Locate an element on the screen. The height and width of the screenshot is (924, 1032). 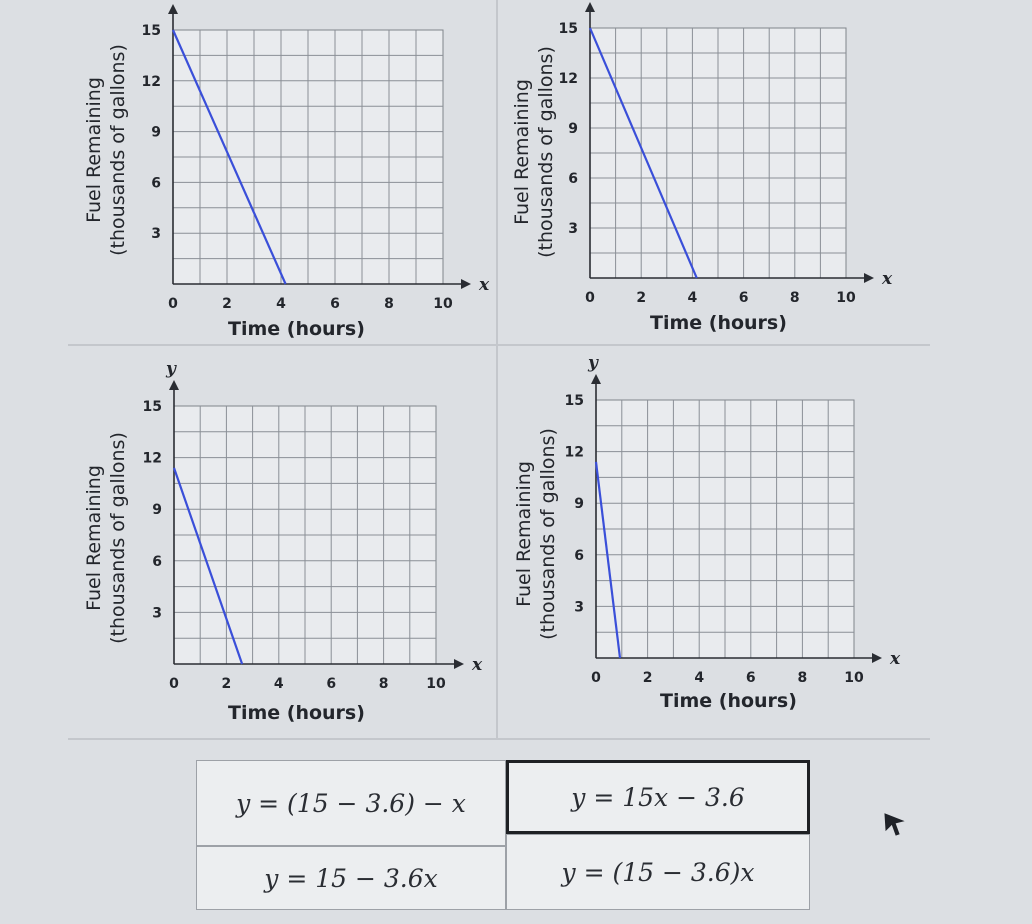
answer-choice-4: y = (15 − 3.6)x is located at coordinates (658, 872).